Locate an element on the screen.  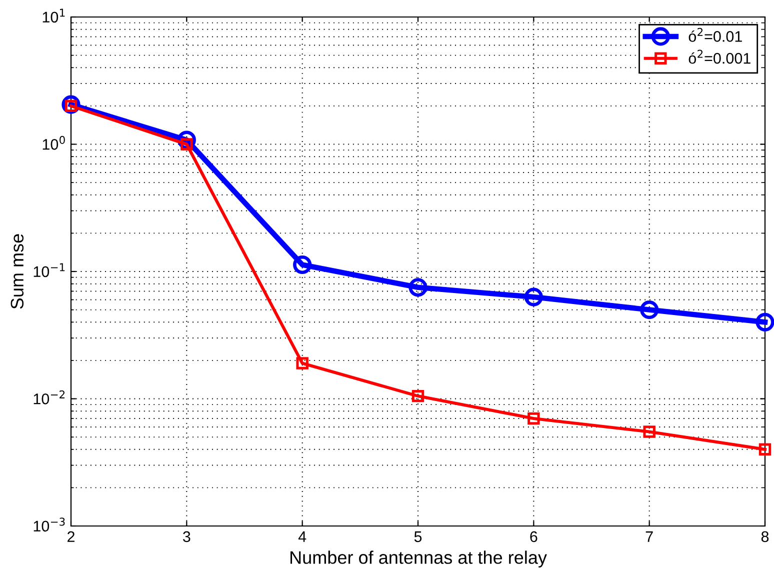
x-tick-label: 4 is located at coordinates (302, 536).